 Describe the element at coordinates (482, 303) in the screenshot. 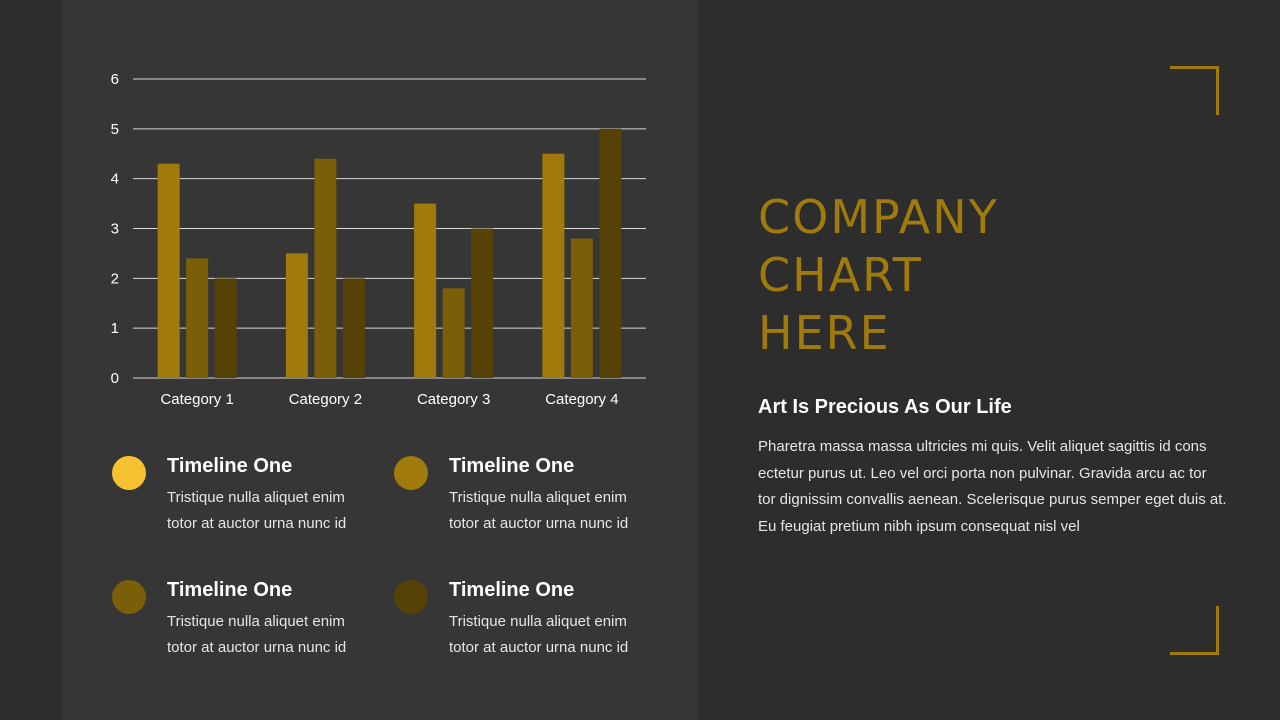

I see `bar-series3-cat3` at that location.